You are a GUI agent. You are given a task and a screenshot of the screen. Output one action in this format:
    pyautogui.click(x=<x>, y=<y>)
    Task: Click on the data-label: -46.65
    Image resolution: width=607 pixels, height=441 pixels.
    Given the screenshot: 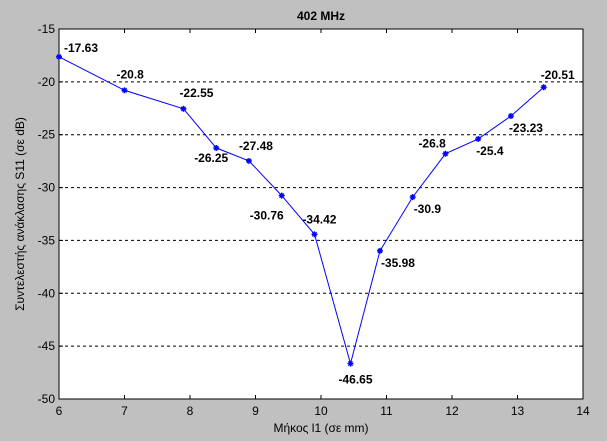 What is the action you would take?
    pyautogui.click(x=355, y=380)
    